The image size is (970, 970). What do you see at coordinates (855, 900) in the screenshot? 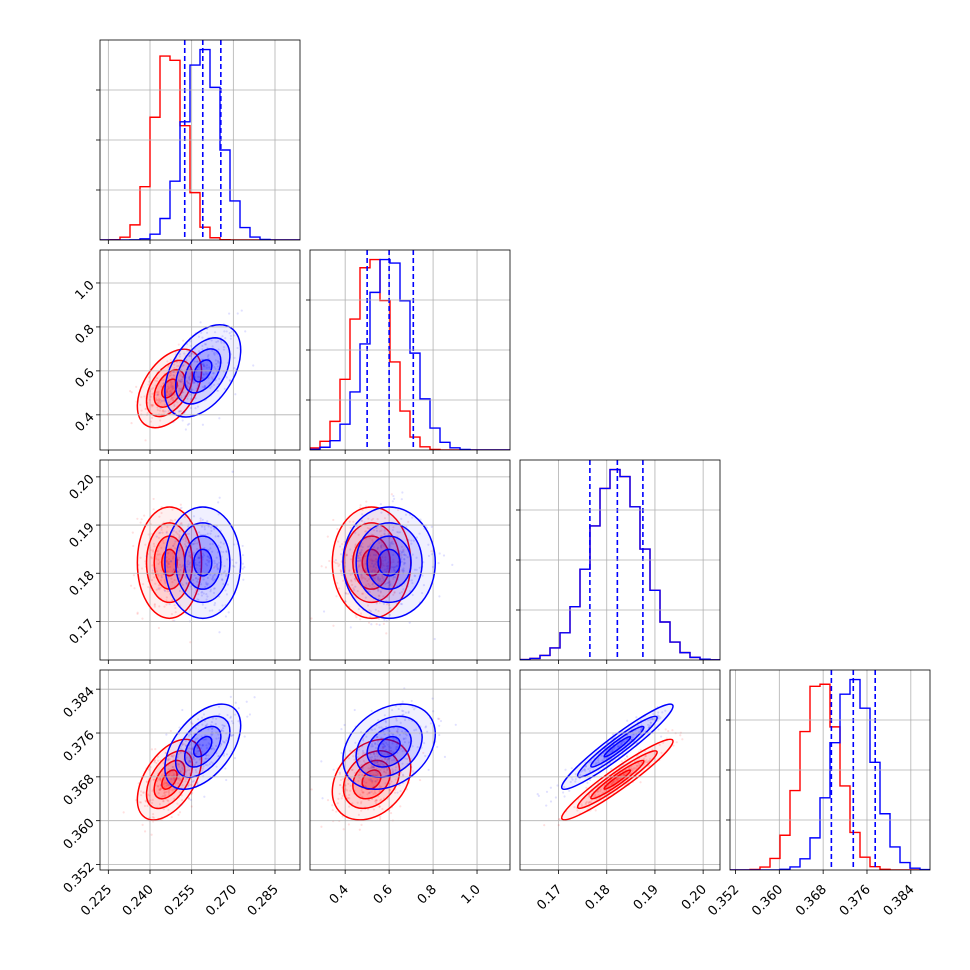
I see `x-tick-label: 0.376` at bounding box center [855, 900].